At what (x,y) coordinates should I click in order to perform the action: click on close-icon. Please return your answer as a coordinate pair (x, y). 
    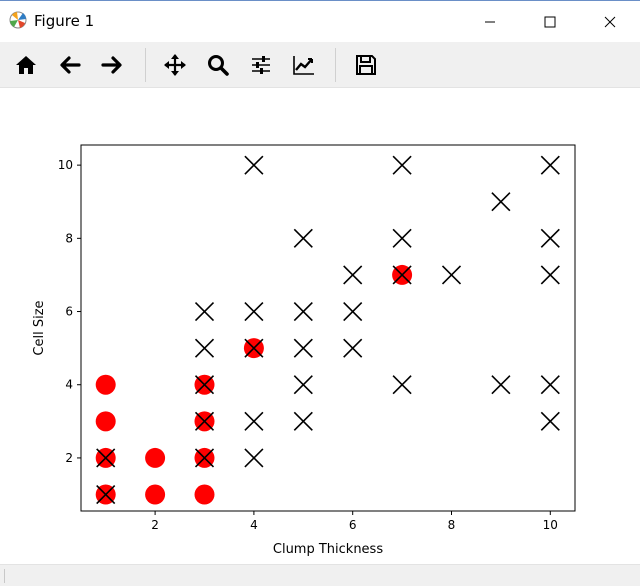
    Looking at the image, I should click on (610, 22).